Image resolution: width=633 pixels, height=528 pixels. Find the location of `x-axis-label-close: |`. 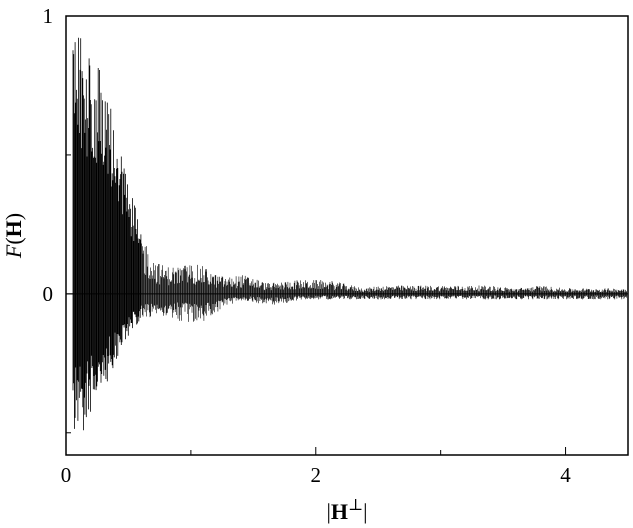

x-axis-label-close: | is located at coordinates (365, 511).